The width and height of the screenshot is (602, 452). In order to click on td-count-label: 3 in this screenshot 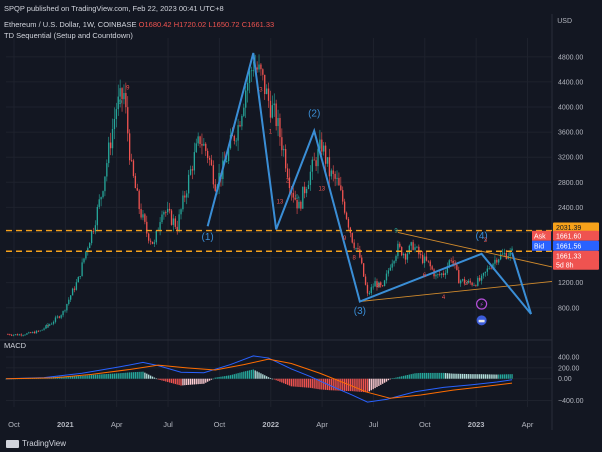, I will do `click(455, 264)`.